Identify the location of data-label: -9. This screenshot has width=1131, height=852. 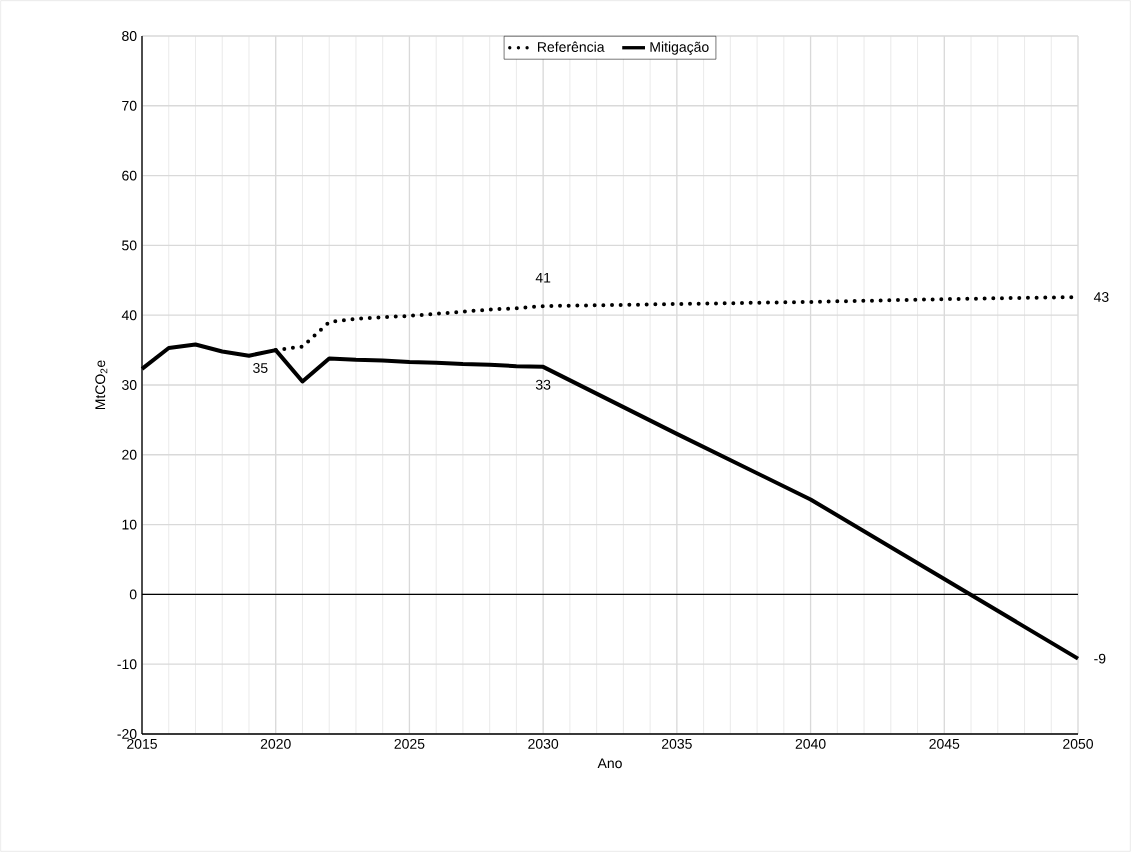
(1100, 658).